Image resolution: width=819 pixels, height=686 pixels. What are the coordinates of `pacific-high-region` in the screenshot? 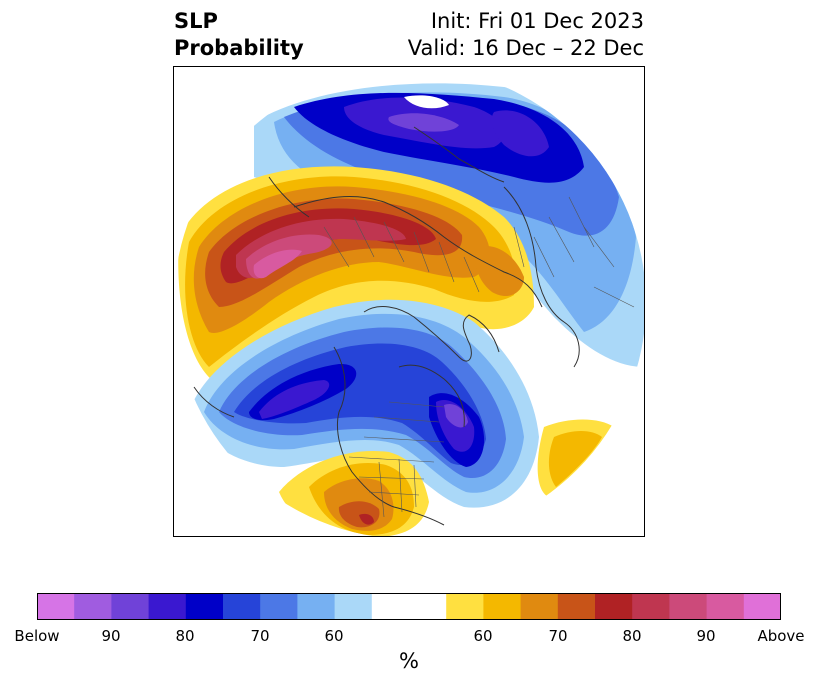 It's located at (356, 276).